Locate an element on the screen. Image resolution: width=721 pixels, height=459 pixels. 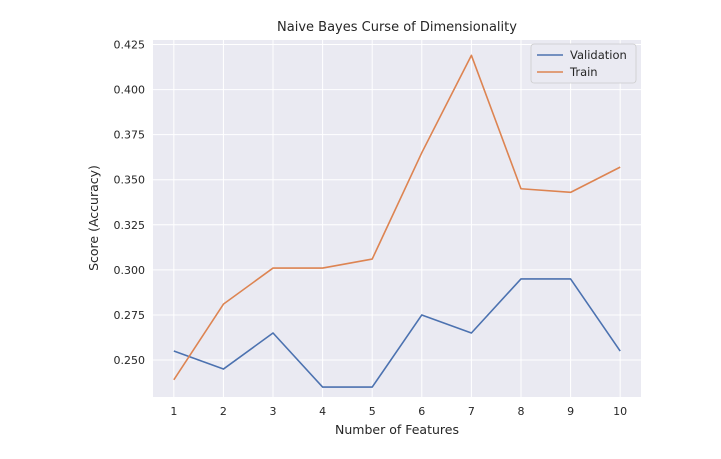
y-tick-label: 0.250 is located at coordinates (130, 360).